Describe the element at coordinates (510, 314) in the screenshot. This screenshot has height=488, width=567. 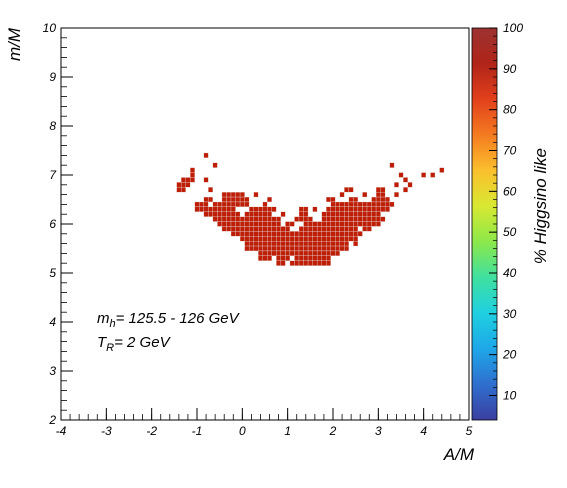
I see `z-tick-label: 30` at that location.